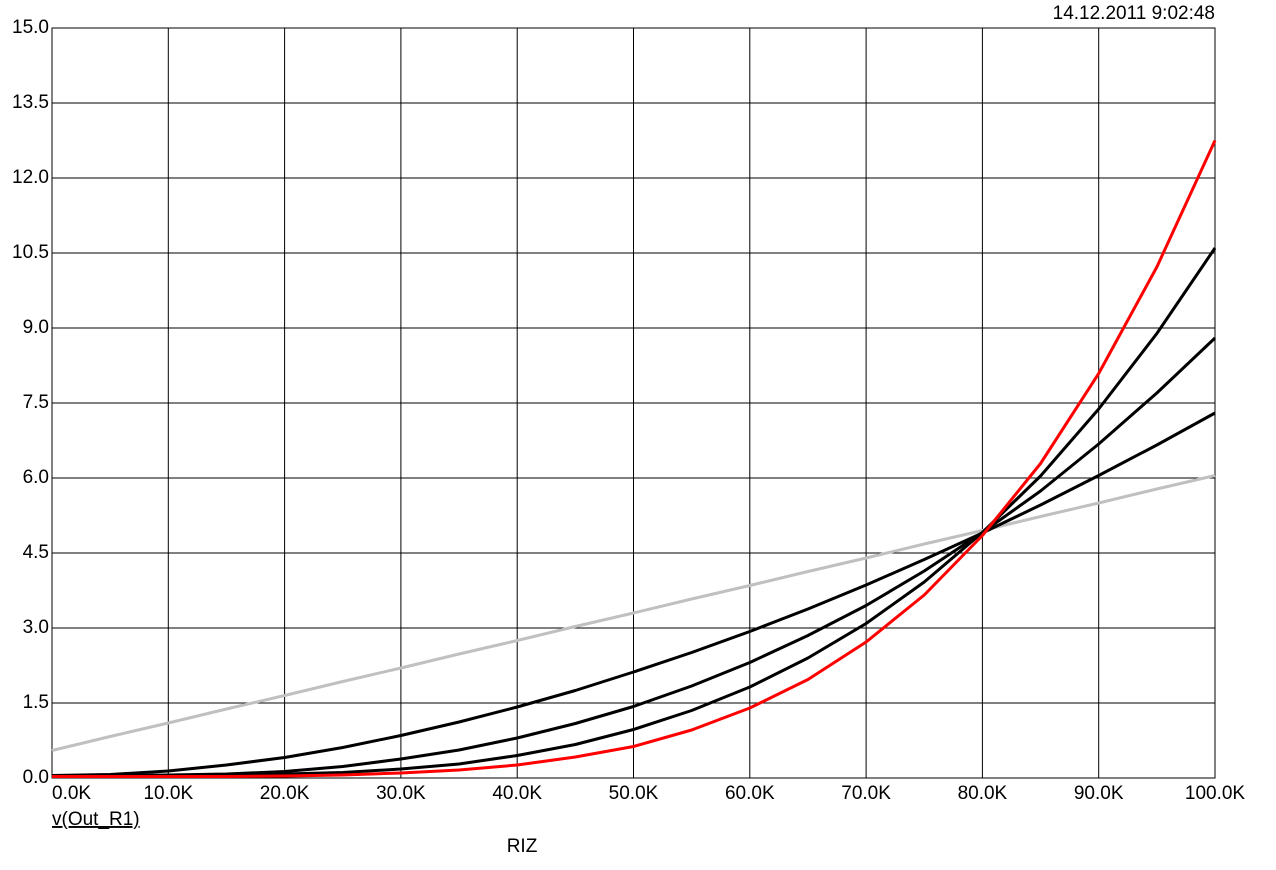 This screenshot has width=1276, height=870. I want to click on y-tick-label: 9.0, so click(36, 327).